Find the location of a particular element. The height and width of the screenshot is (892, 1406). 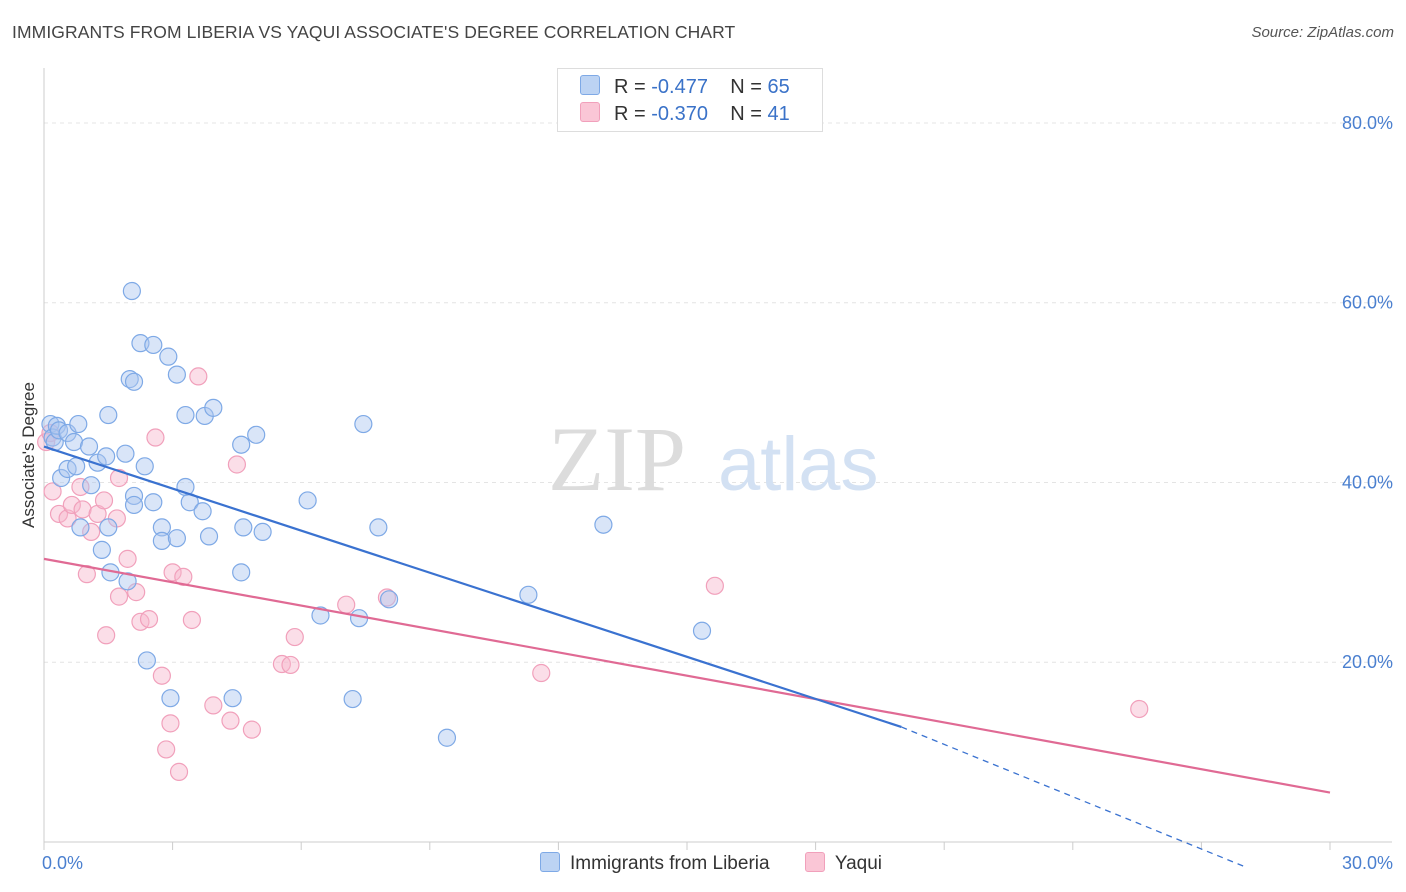

watermark-atlas: atlas is located at coordinates (798, 464).